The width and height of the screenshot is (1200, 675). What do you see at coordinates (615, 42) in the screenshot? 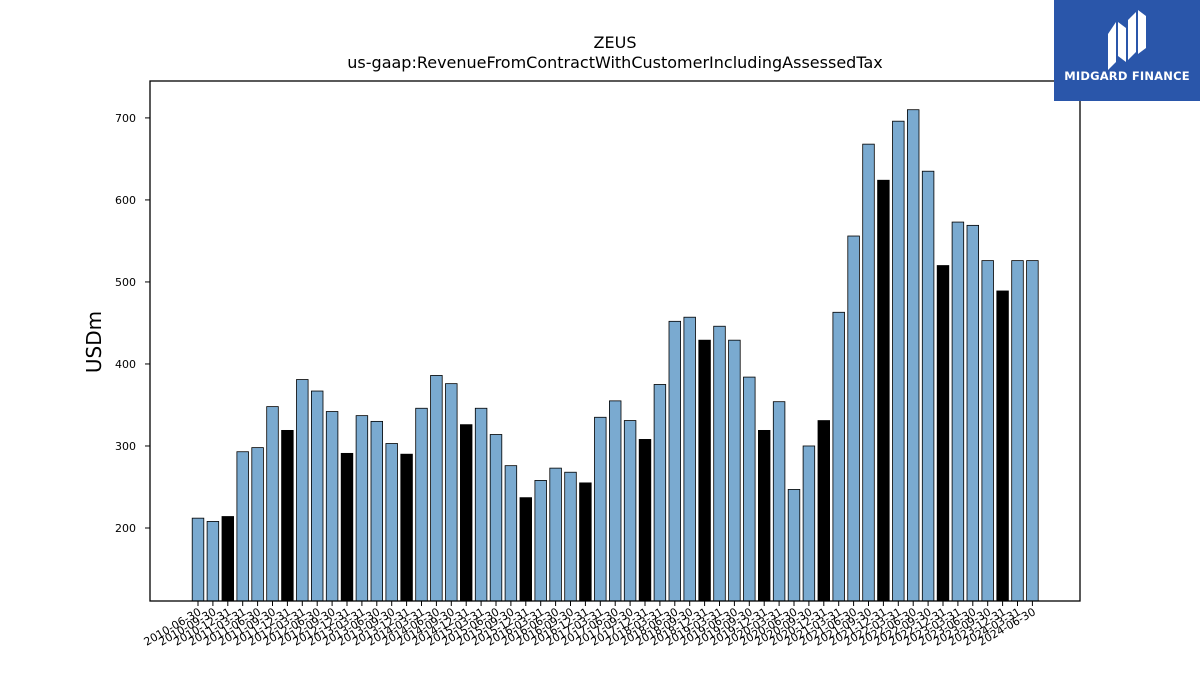
I see `chart-title: ZEUS` at bounding box center [615, 42].